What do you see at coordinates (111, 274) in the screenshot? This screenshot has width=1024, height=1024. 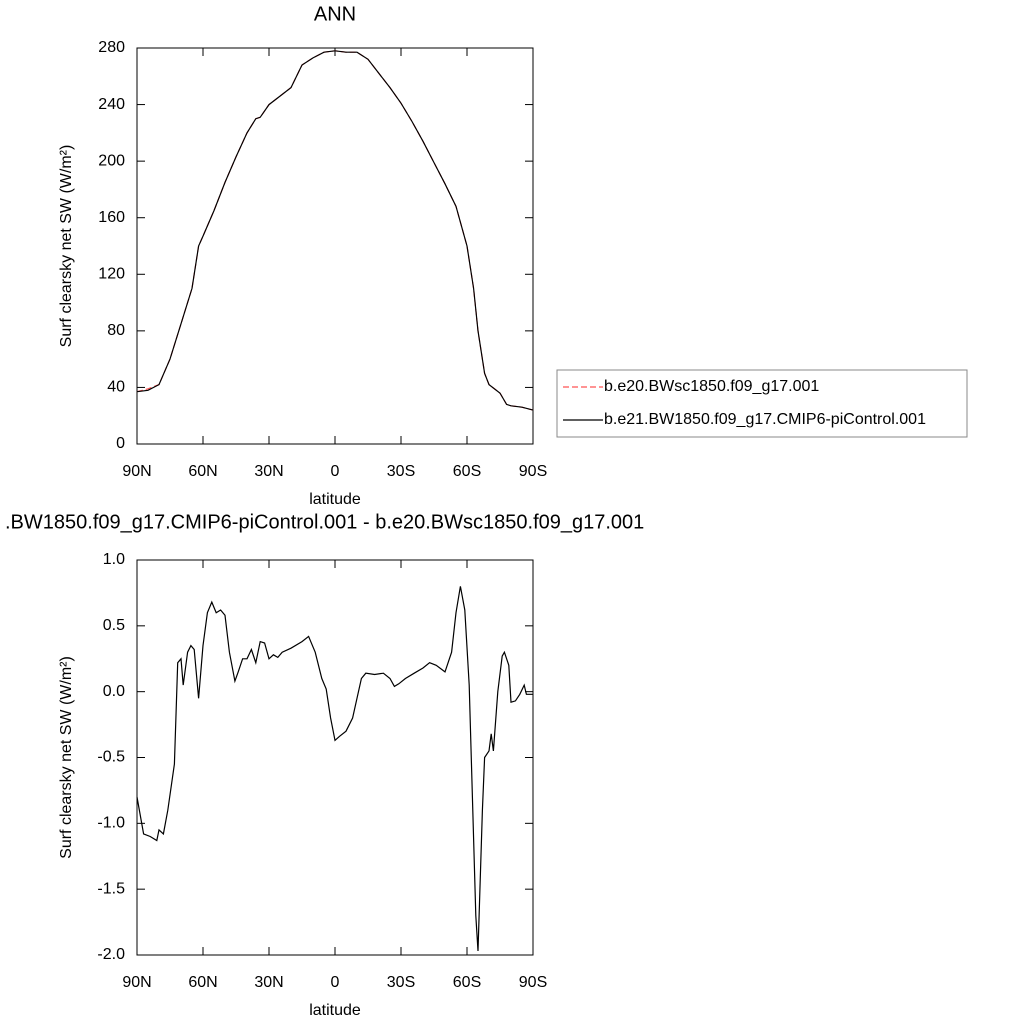 I see `y-tick-label: 120` at bounding box center [111, 274].